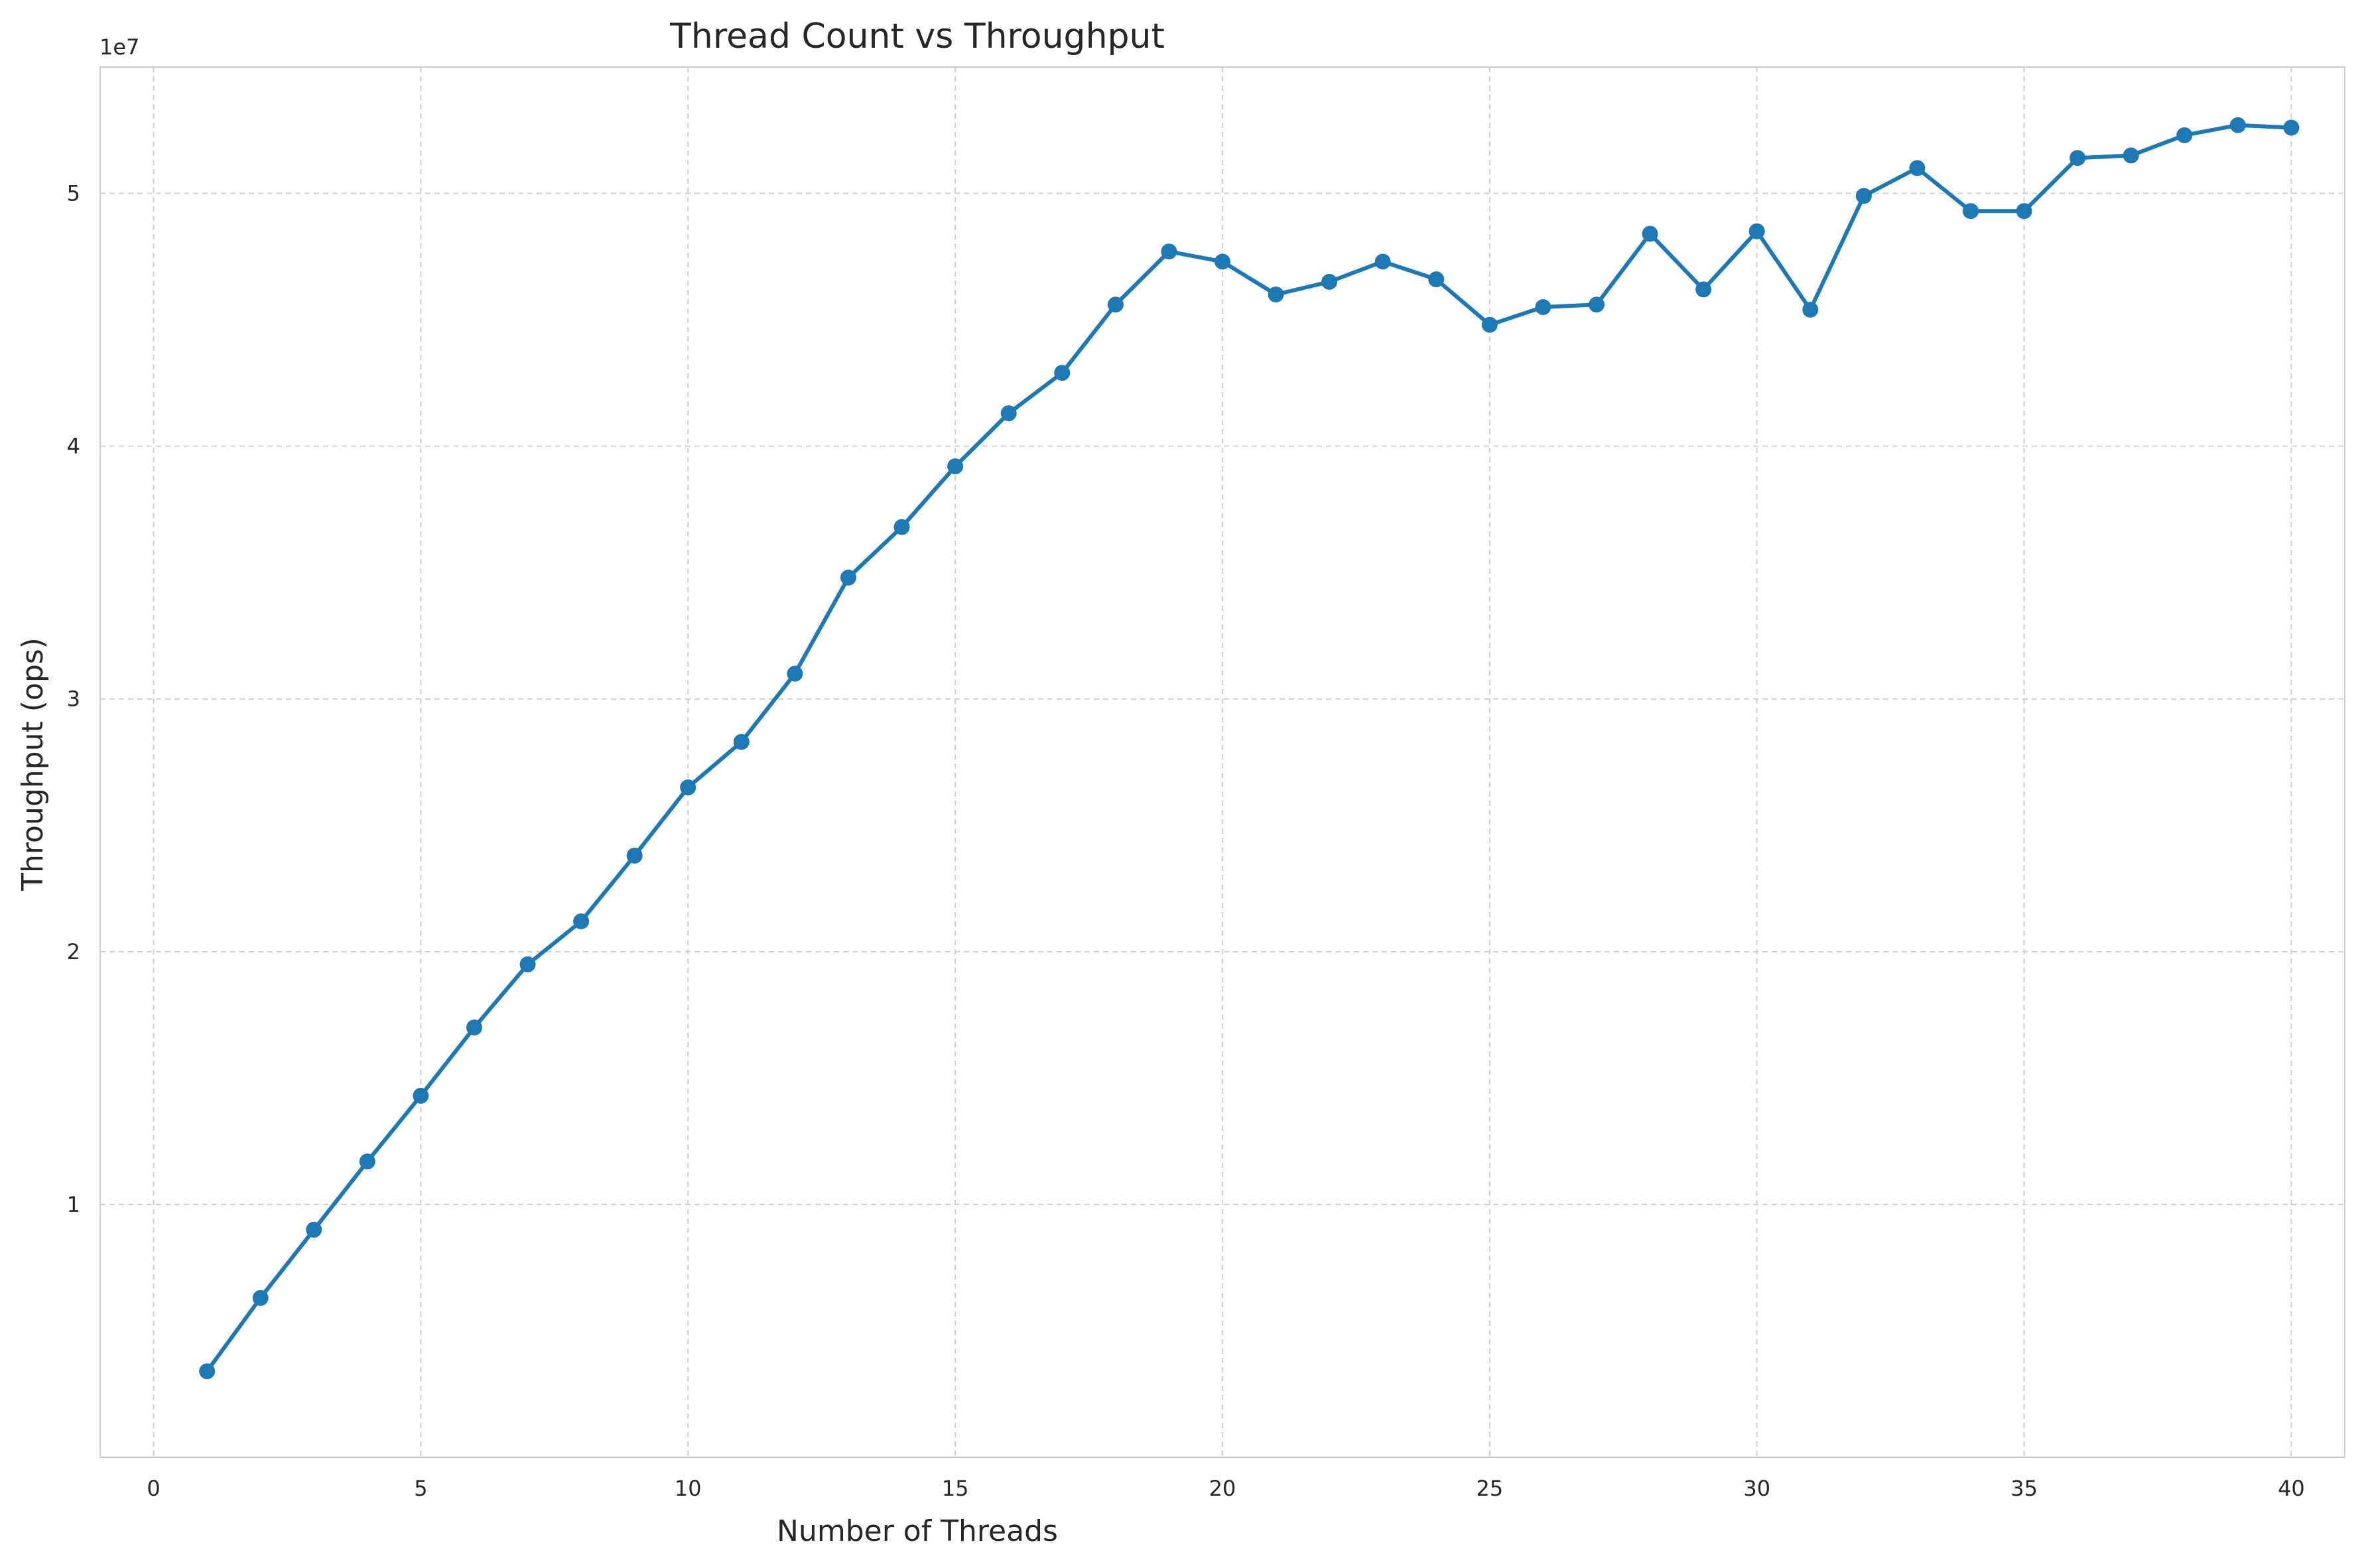 This screenshot has width=2364, height=1568. I want to click on y-tick-label: 5, so click(73, 194).